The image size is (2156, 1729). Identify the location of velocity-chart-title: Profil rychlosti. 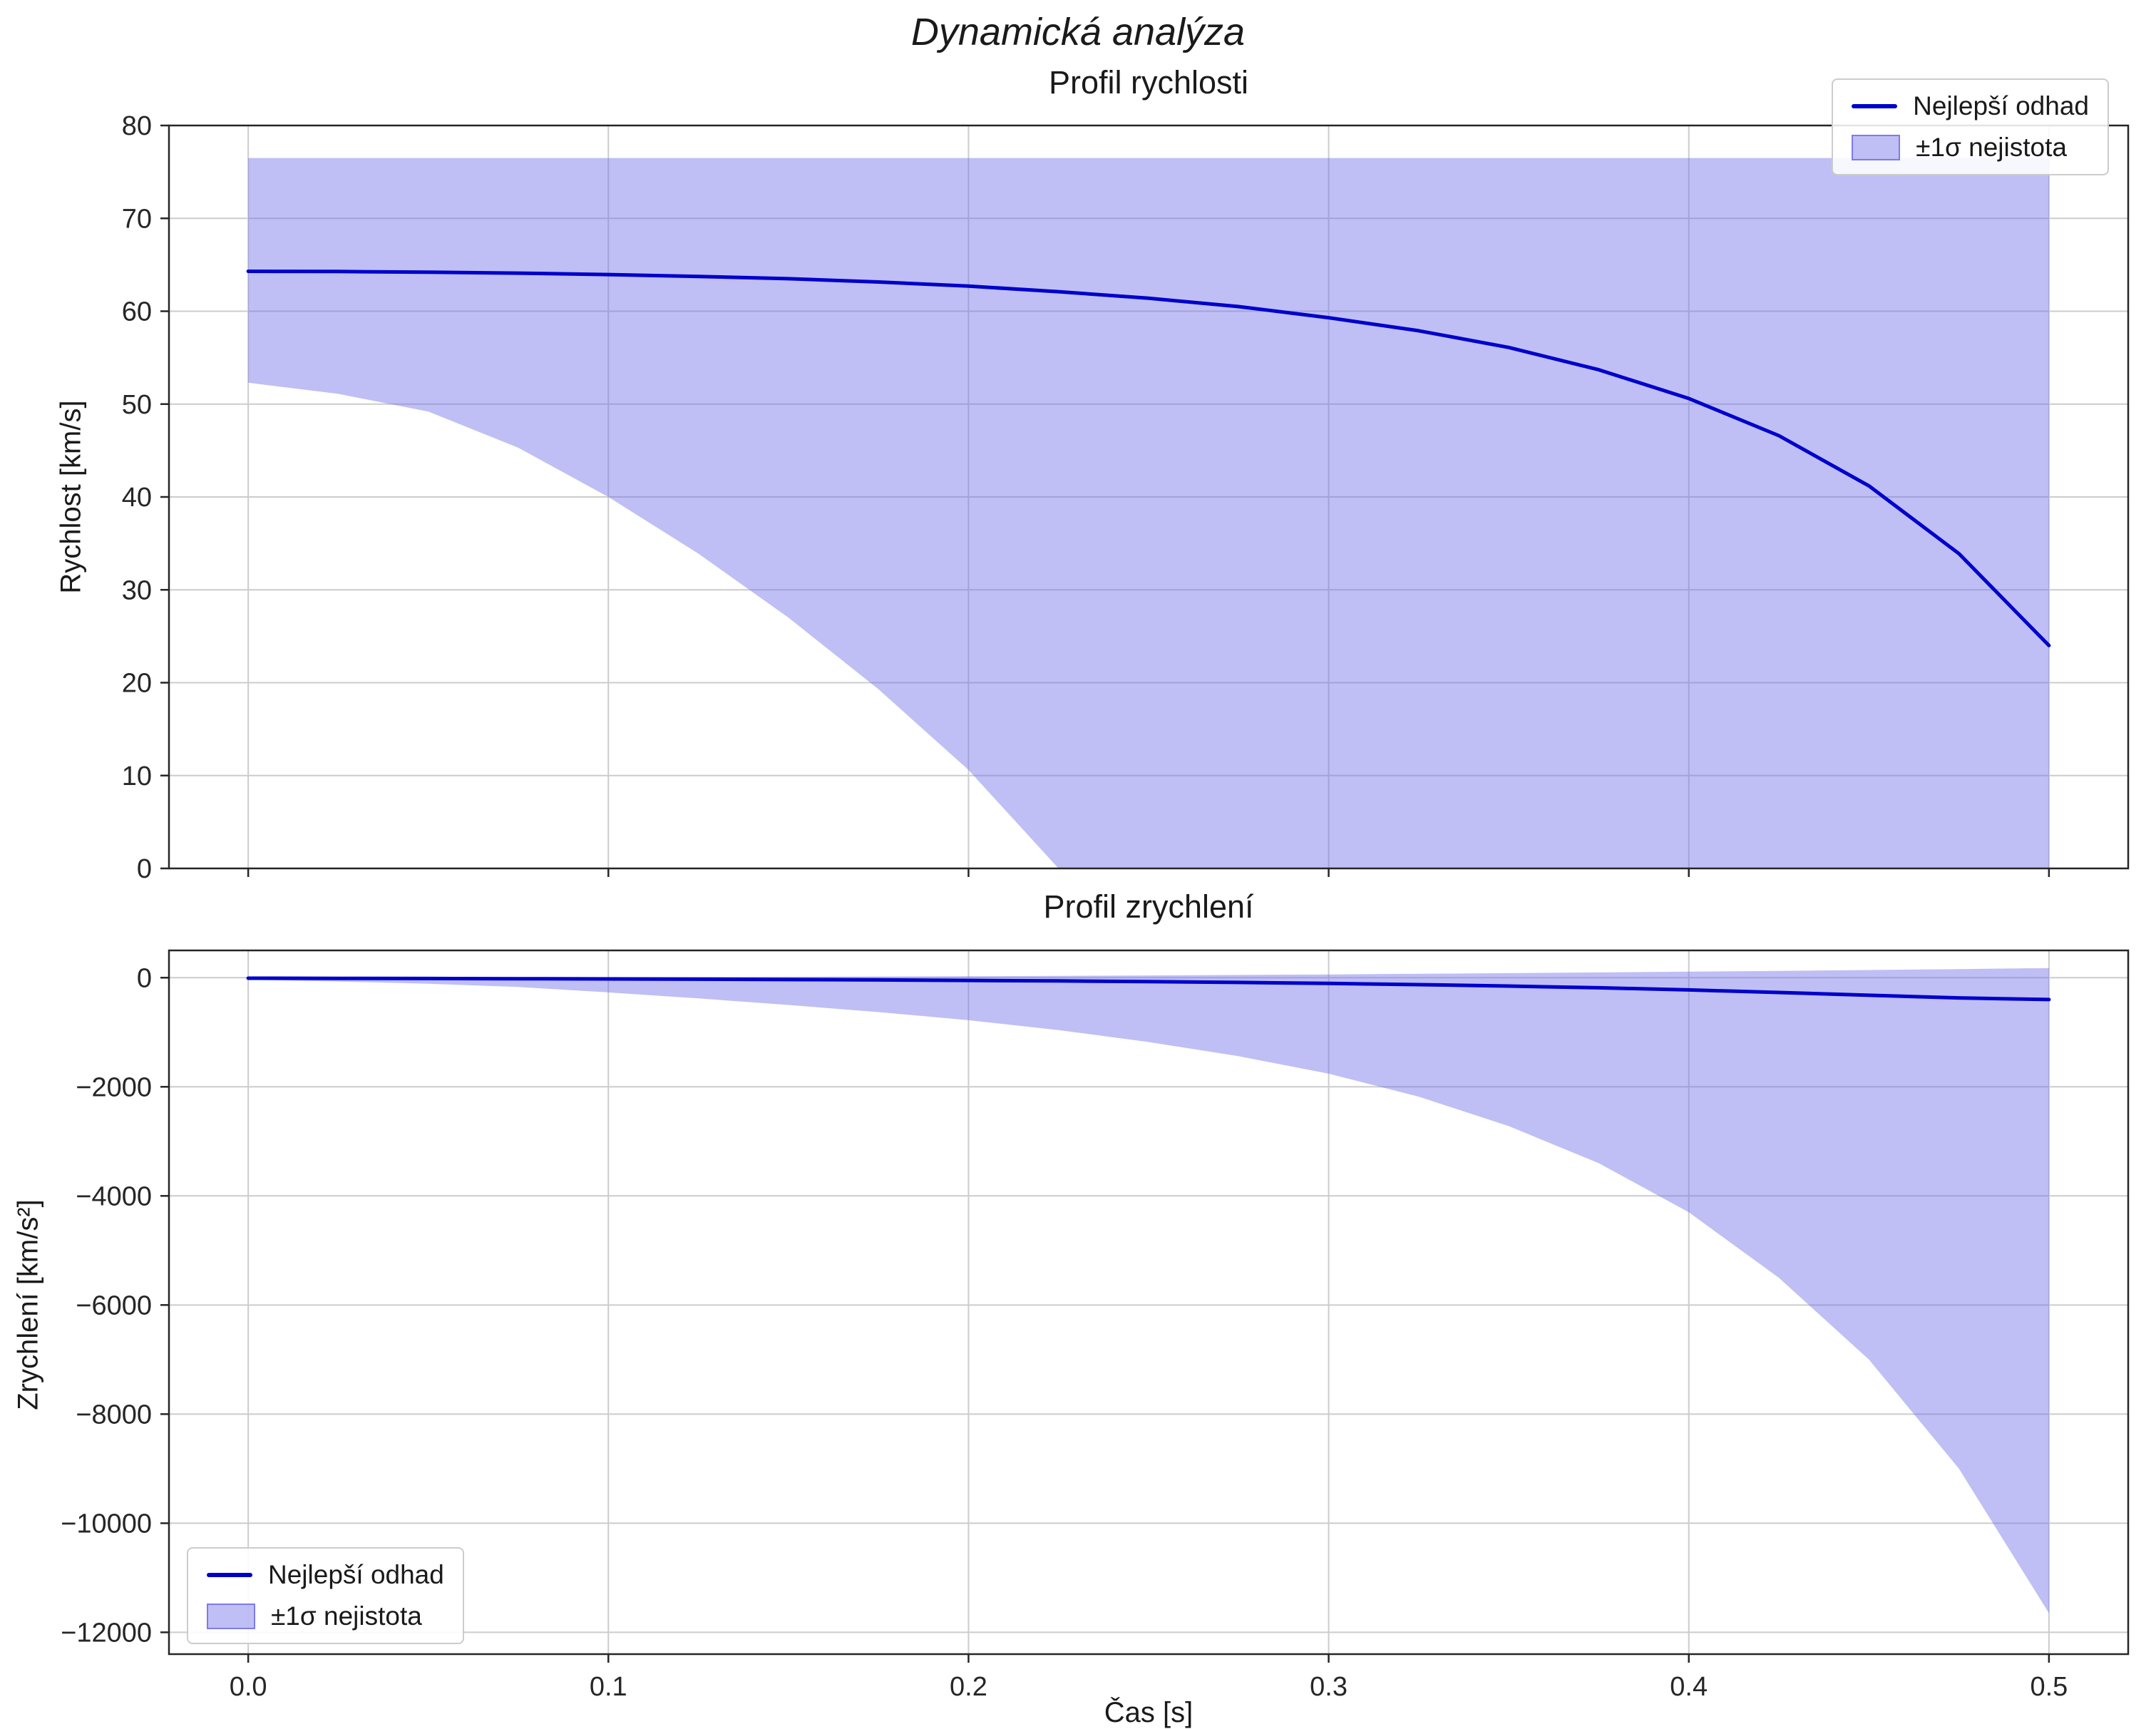
(1148, 82).